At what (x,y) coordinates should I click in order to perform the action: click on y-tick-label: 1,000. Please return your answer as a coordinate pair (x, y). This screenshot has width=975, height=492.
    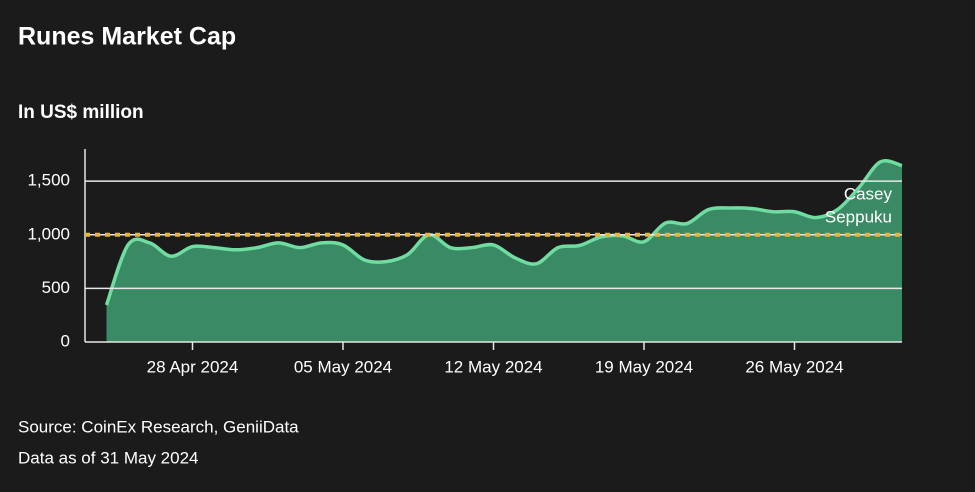
    Looking at the image, I should click on (48, 233).